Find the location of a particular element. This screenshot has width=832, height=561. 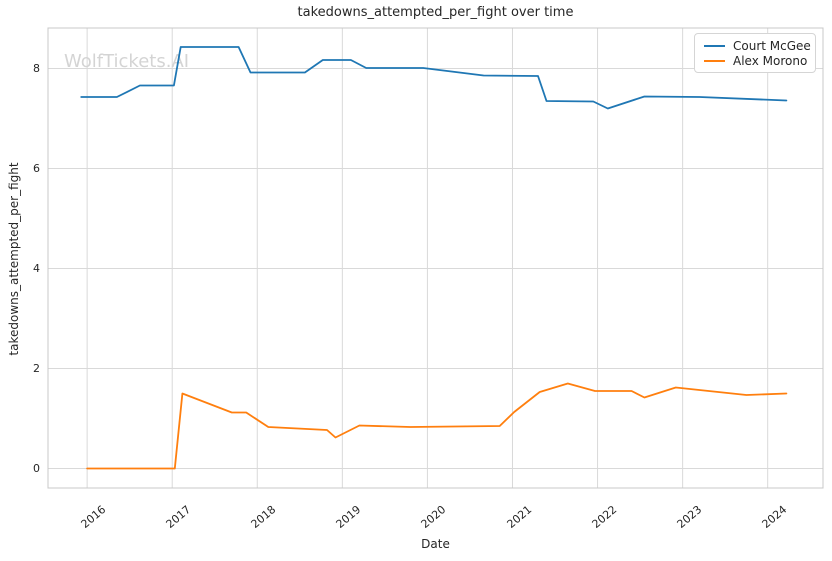

legend-item-alex-morono: Alex Morono is located at coordinates (756, 60).